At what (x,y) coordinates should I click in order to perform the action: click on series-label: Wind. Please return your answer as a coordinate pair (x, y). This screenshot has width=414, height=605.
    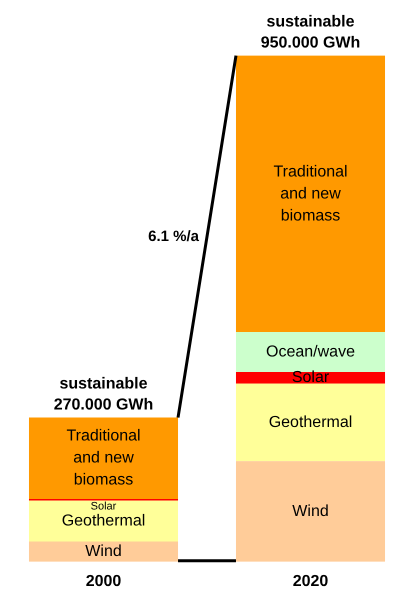
    Looking at the image, I should click on (103, 551).